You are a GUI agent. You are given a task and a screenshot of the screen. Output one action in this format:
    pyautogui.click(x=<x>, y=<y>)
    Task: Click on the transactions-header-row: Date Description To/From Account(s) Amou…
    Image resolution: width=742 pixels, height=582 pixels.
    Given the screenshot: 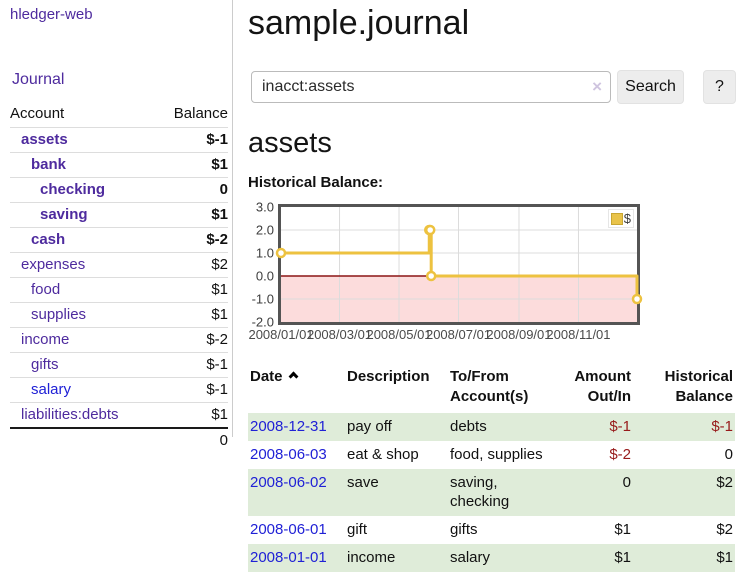 What is the action you would take?
    pyautogui.click(x=491, y=390)
    